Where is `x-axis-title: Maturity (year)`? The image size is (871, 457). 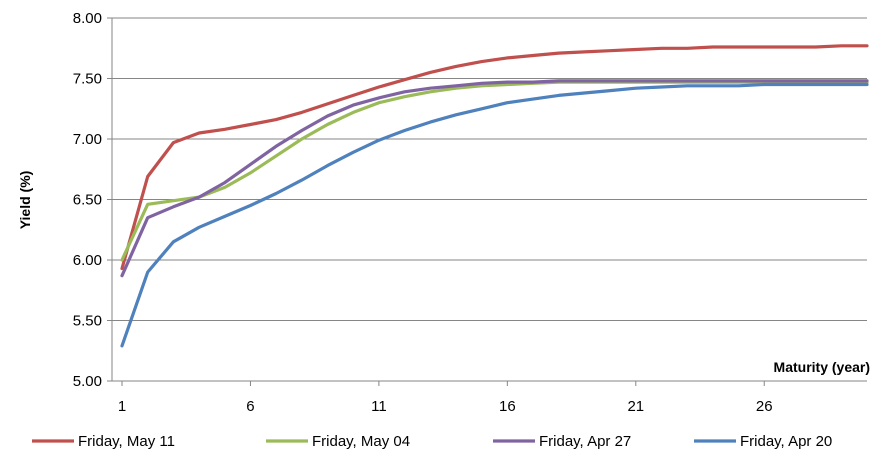 x-axis-title: Maturity (year) is located at coordinates (822, 367).